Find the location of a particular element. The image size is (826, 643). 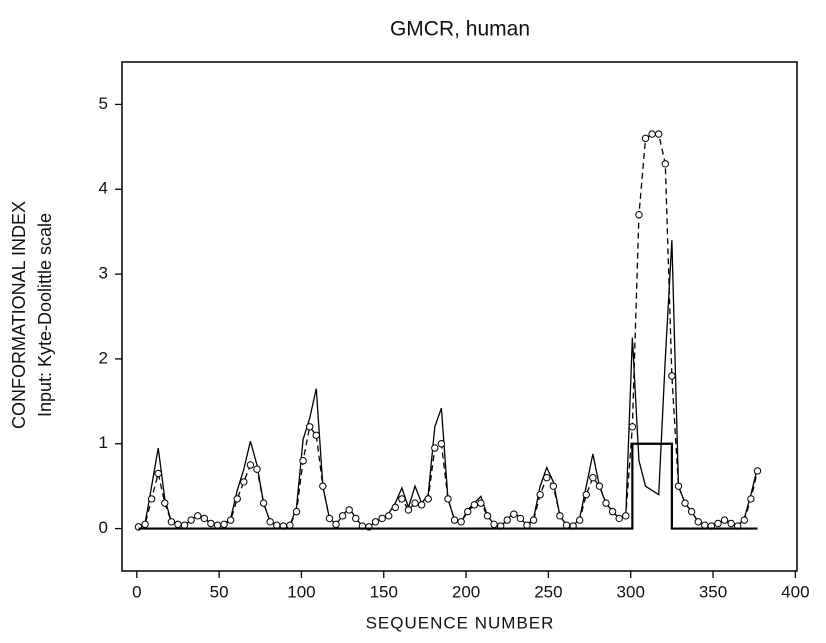

y-tick-label: 0 is located at coordinates (103, 527).